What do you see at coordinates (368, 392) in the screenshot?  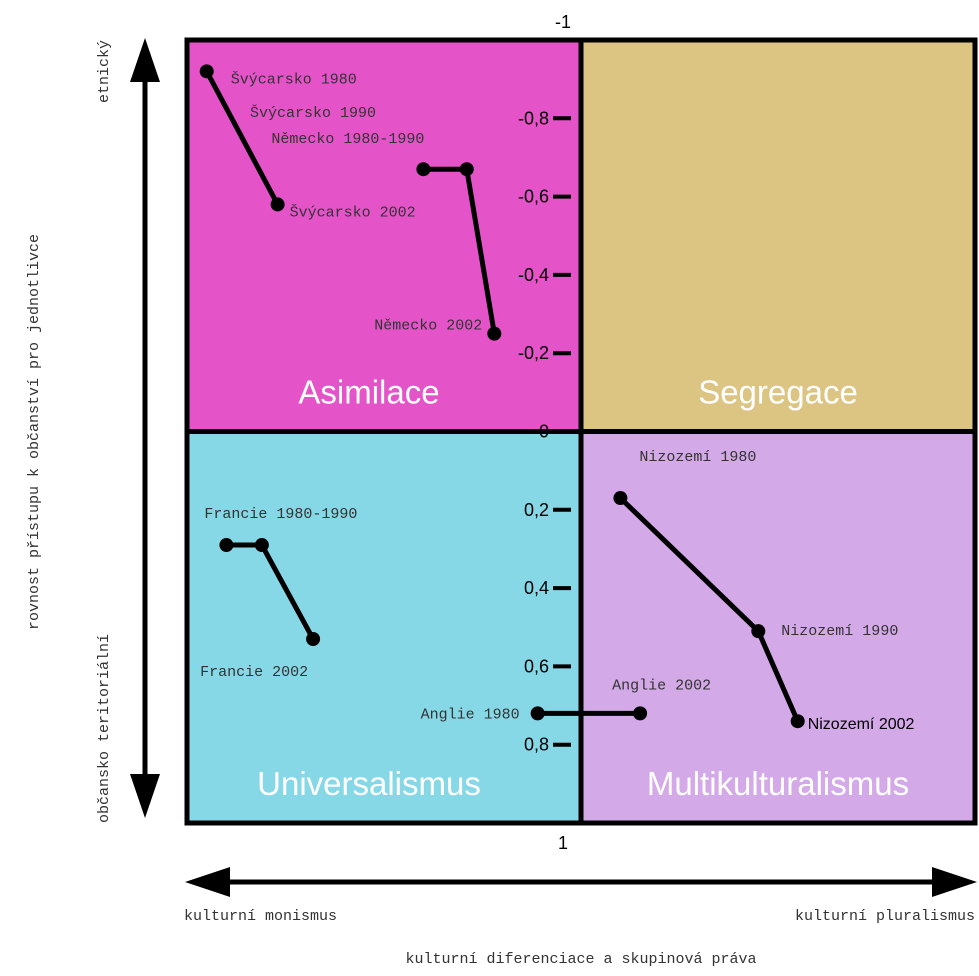 I see `quadrant-label: Asimilace` at bounding box center [368, 392].